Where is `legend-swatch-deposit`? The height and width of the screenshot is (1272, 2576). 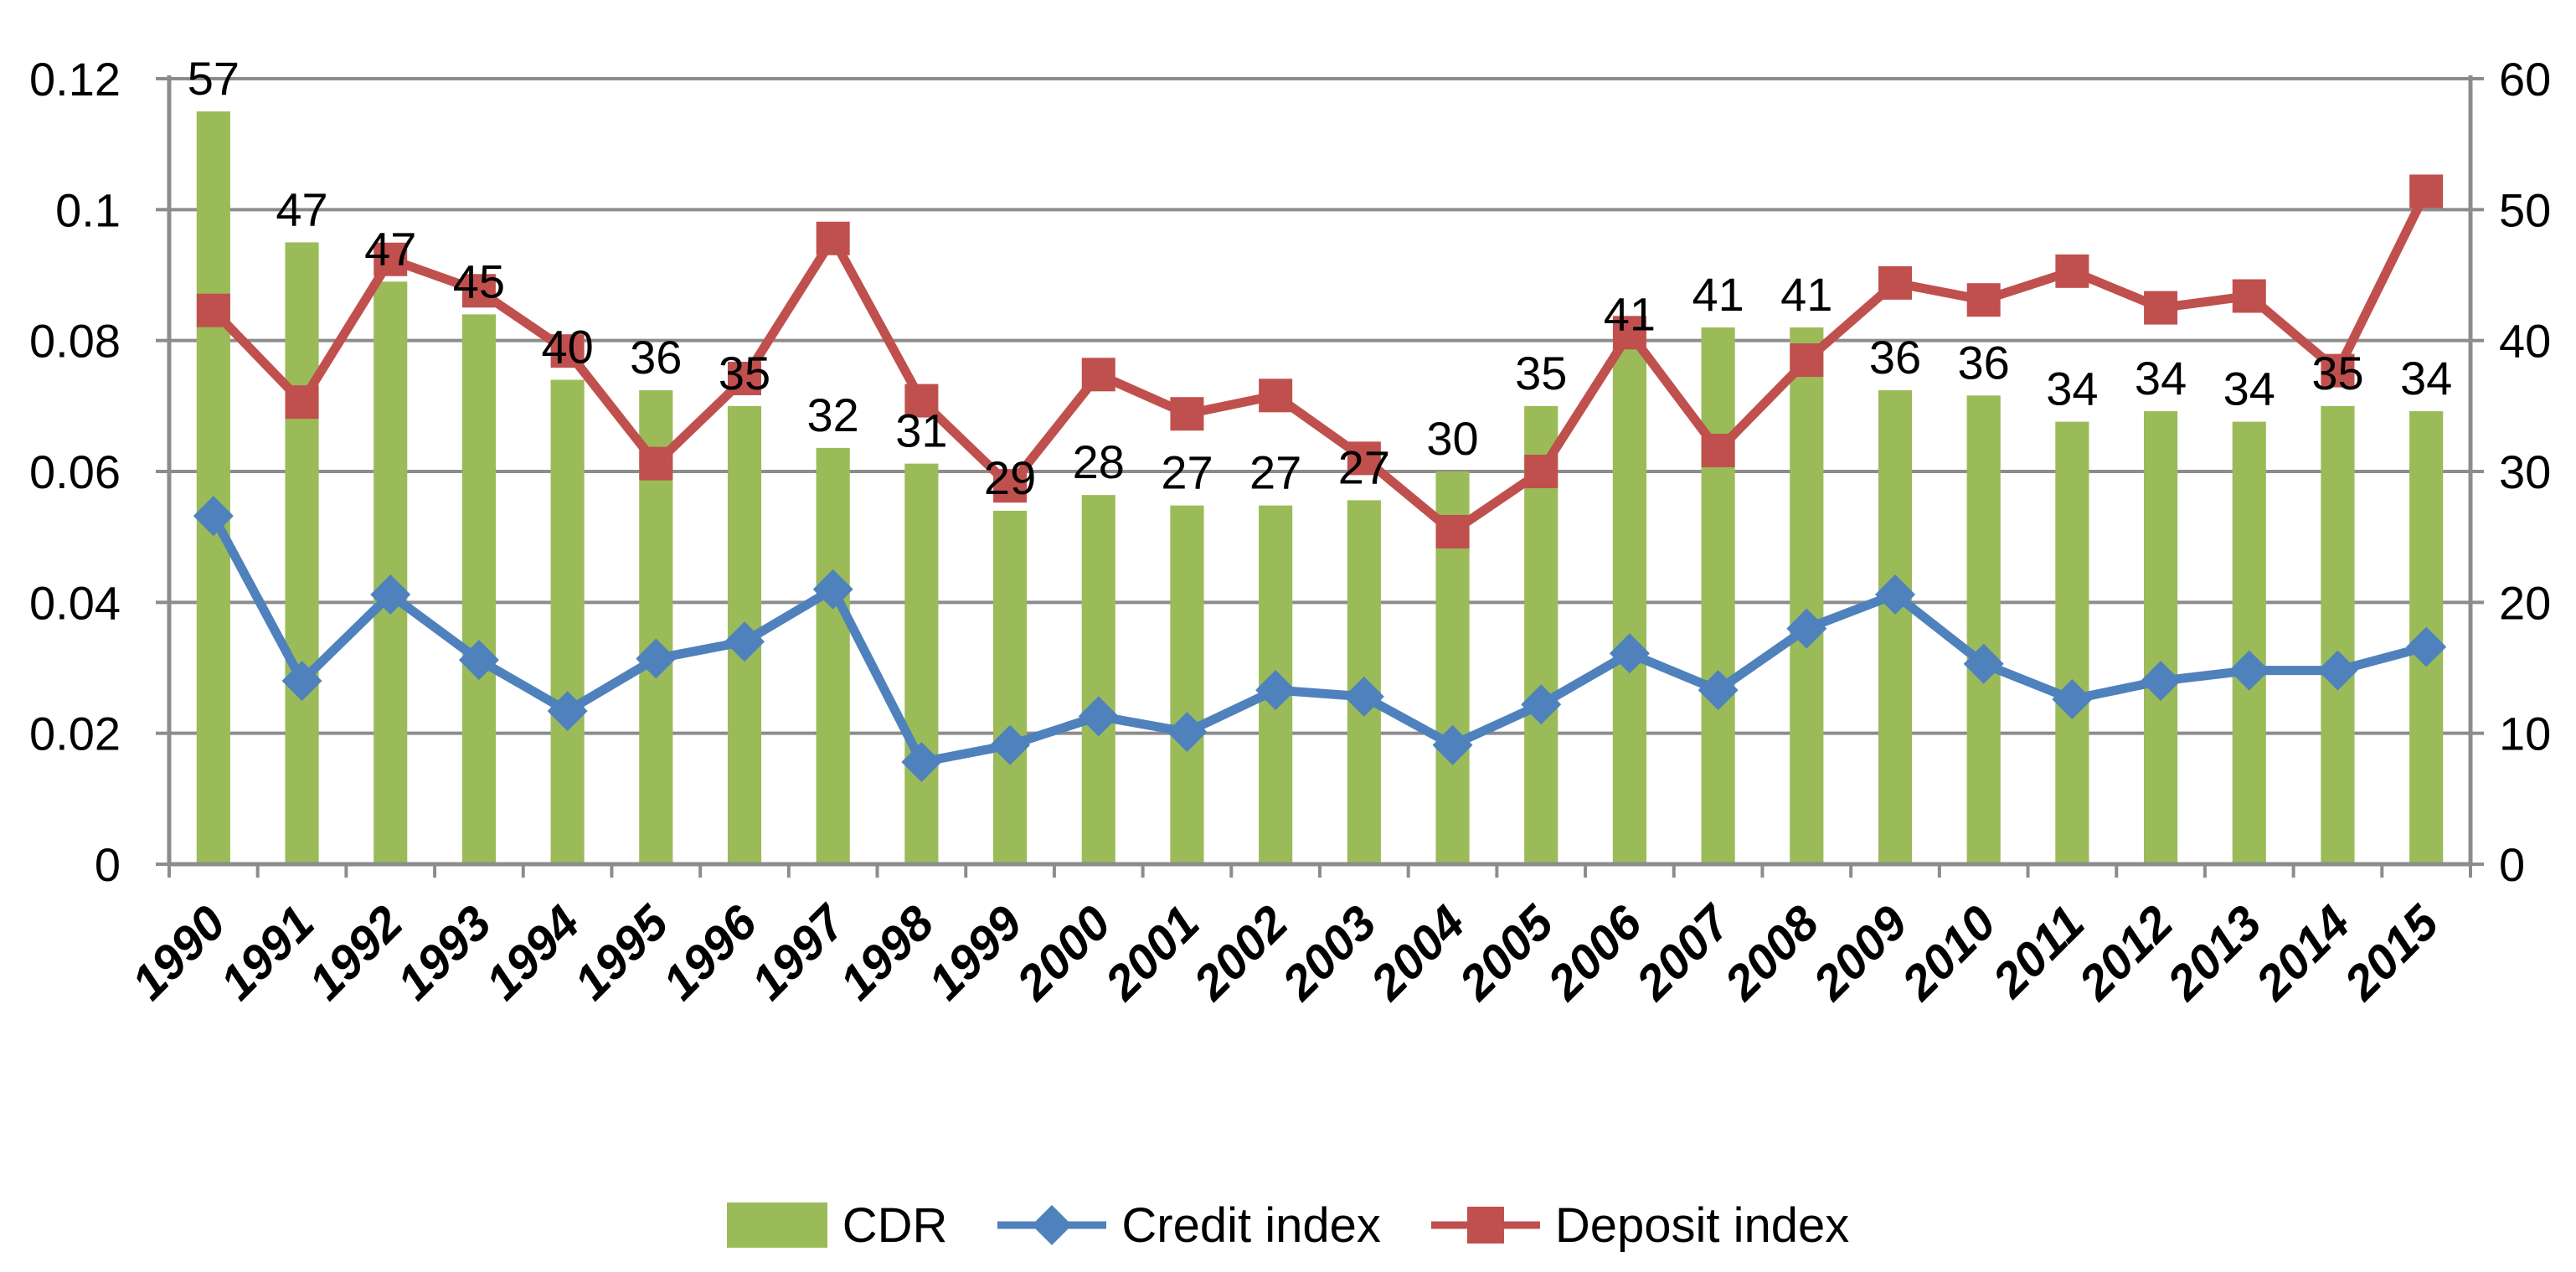
legend-swatch-deposit is located at coordinates (1485, 1225).